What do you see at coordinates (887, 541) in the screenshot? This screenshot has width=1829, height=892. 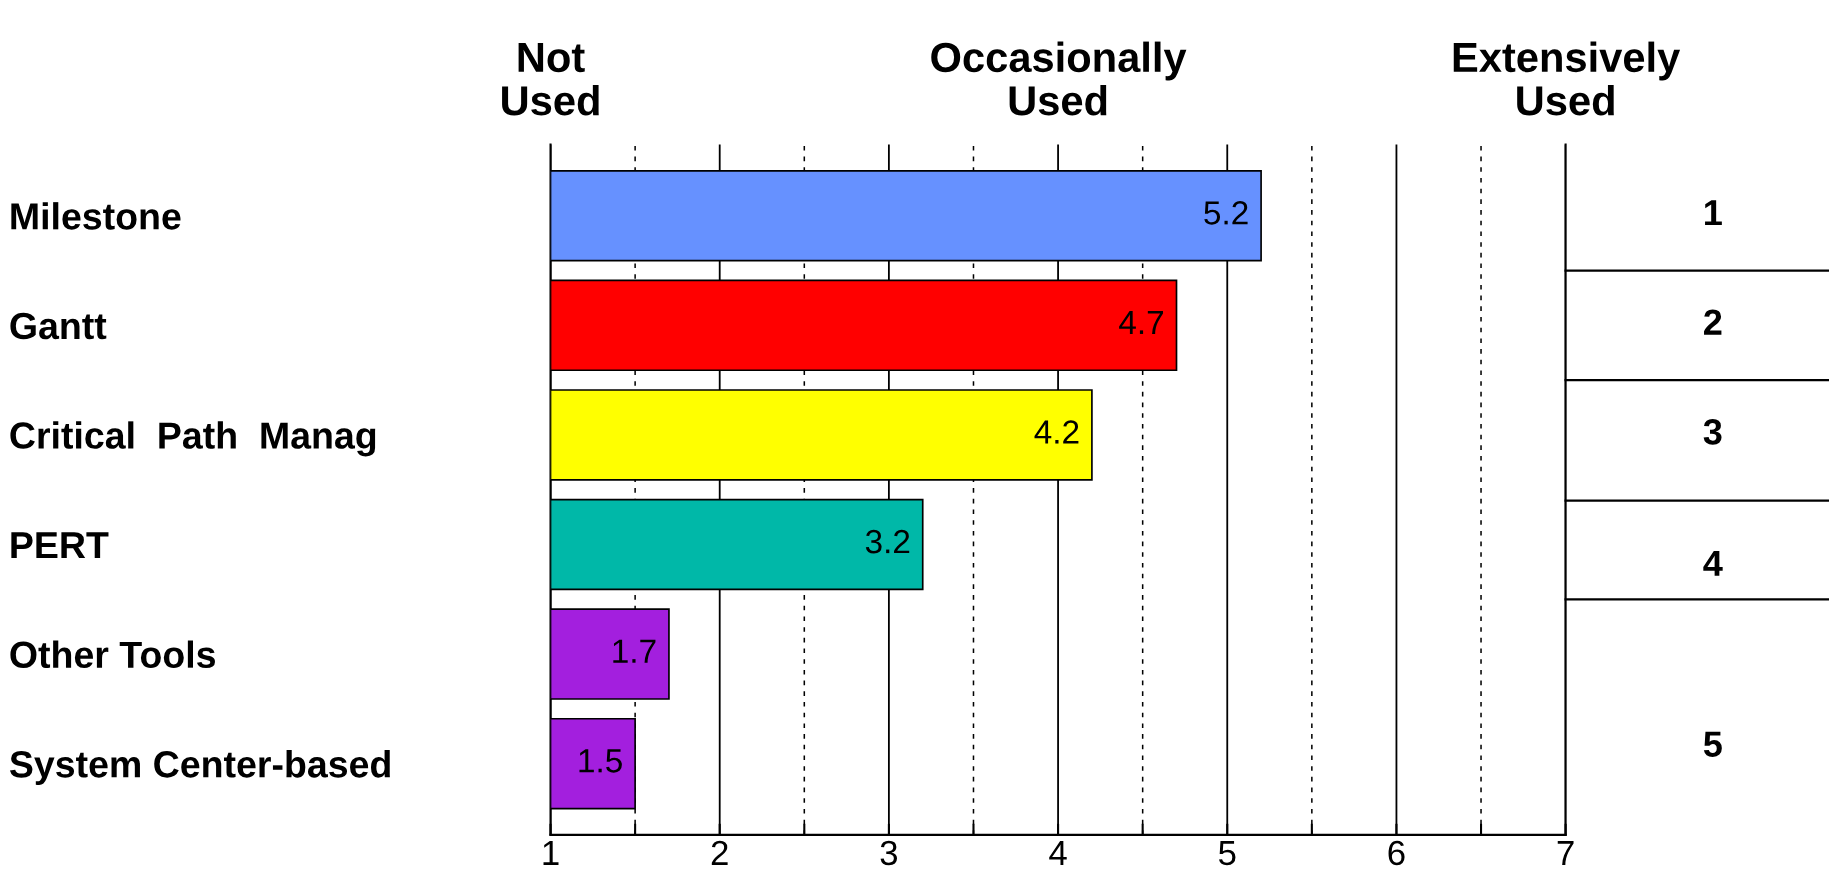 I see `data-label: 3.2` at bounding box center [887, 541].